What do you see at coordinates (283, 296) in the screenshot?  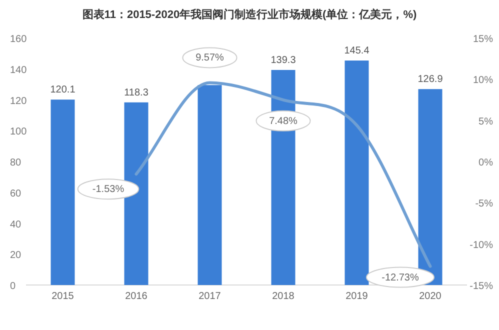 I see `xtick: 2018` at bounding box center [283, 296].